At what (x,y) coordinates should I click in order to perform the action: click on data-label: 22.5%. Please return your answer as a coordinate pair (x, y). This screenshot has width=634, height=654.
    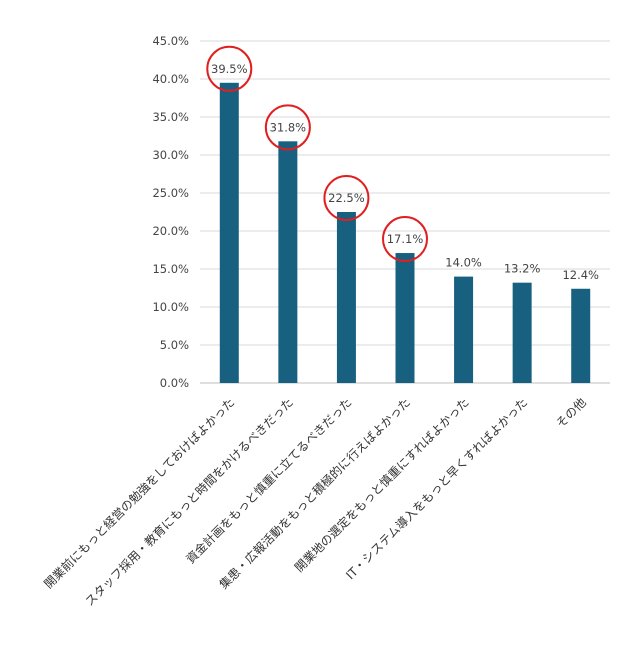
    Looking at the image, I should click on (346, 198).